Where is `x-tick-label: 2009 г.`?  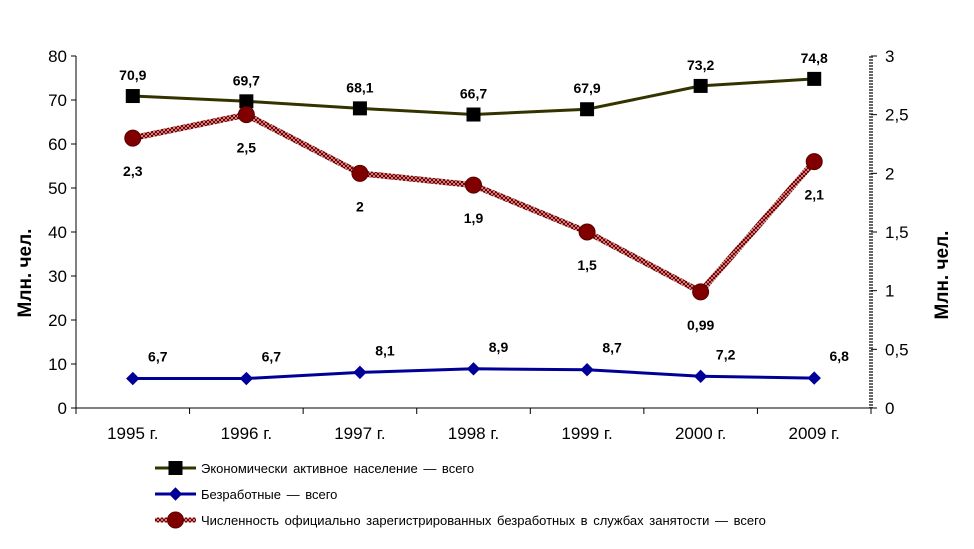
x-tick-label: 2009 г. is located at coordinates (814, 433).